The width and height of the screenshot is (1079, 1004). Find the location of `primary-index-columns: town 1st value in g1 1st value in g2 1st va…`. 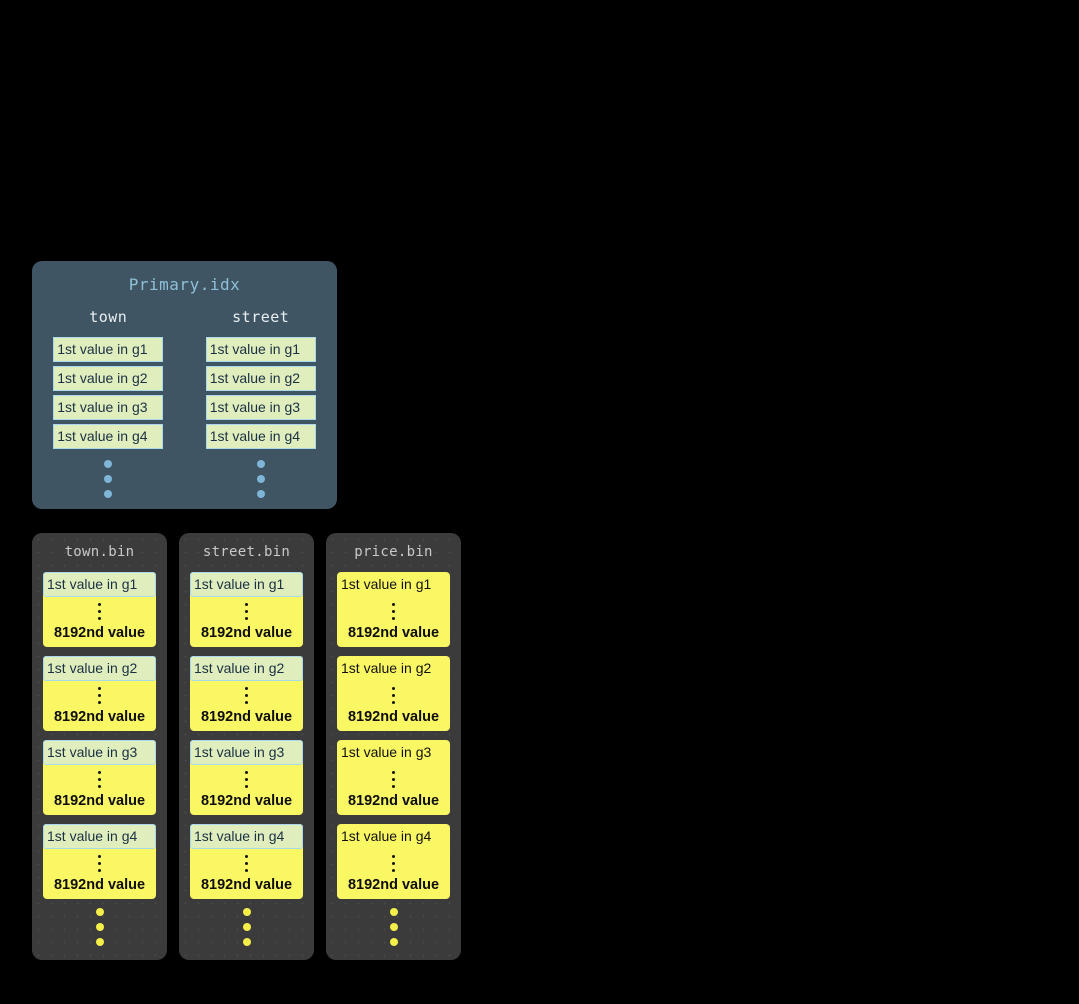

primary-index-columns: town 1st value in g1 1st value in g2 1st va… is located at coordinates (184, 403).